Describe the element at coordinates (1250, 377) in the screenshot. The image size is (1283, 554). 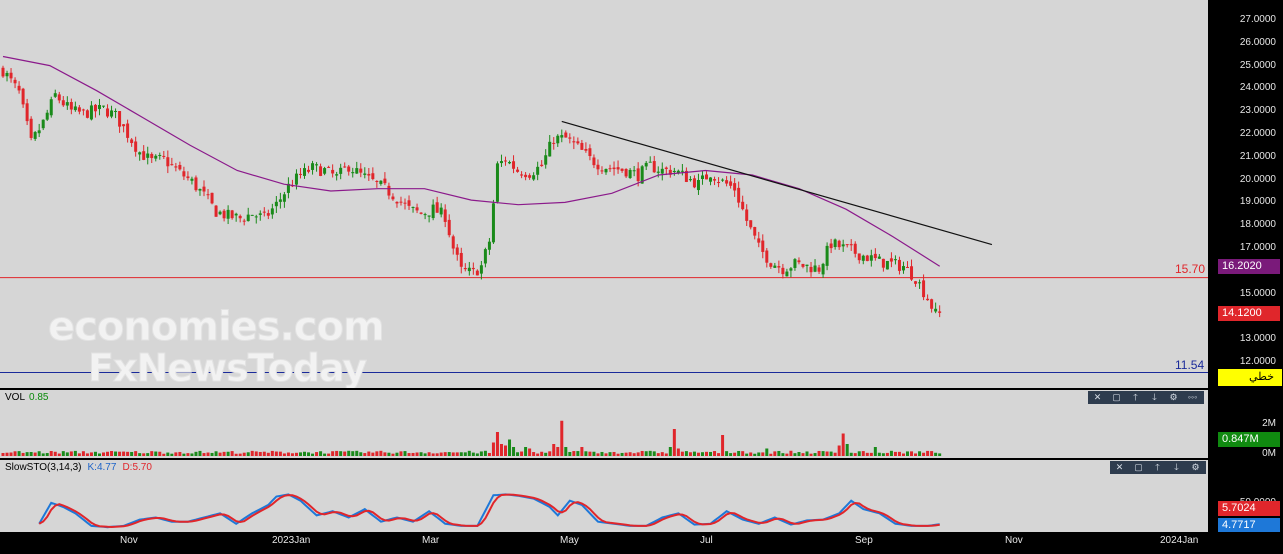
I see `tool-label-badge: خطي` at that location.